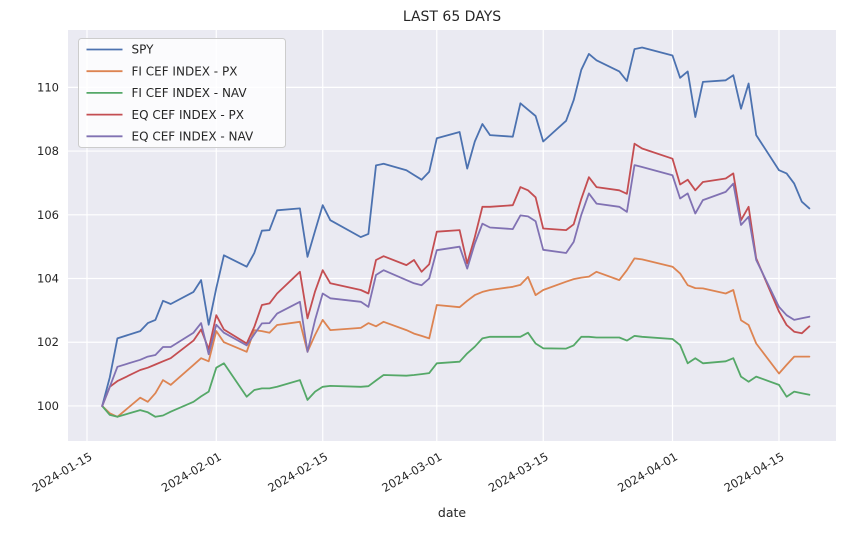 The image size is (849, 533). I want to click on x-tick-label: 2024-04-01, so click(647, 472).